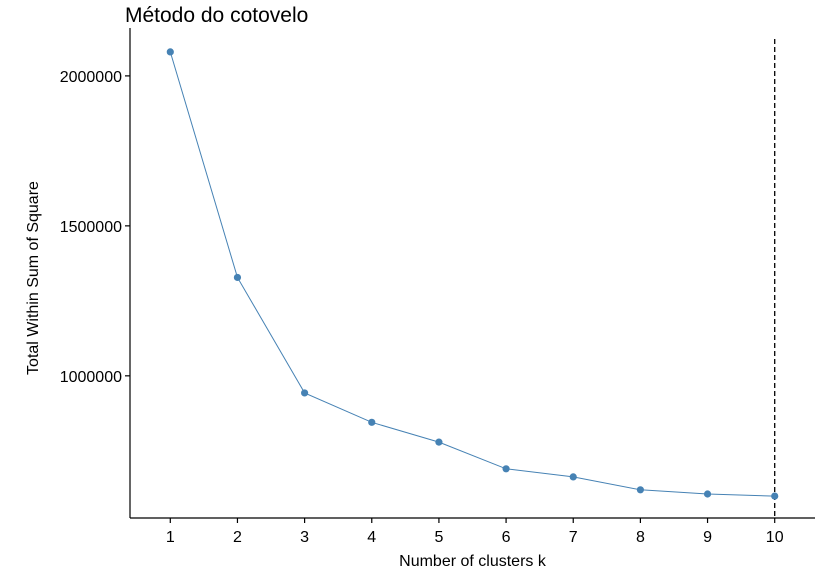 This screenshot has width=832, height=577. Describe the element at coordinates (707, 537) in the screenshot. I see `x-tick-label: 9` at that location.